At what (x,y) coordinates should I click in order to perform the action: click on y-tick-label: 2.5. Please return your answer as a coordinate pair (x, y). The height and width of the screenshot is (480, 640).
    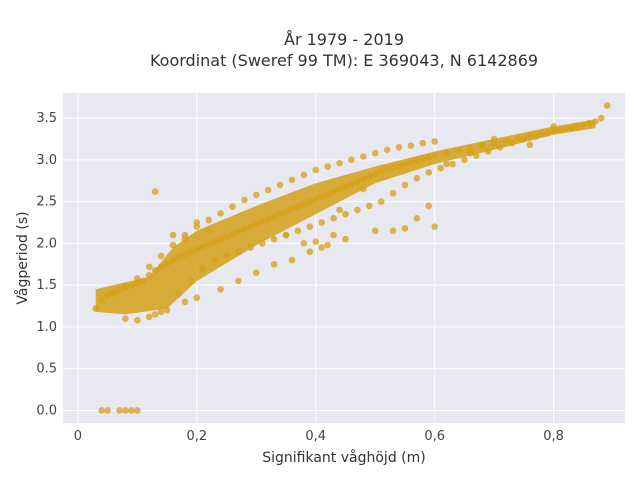
    Looking at the image, I should click on (46, 202).